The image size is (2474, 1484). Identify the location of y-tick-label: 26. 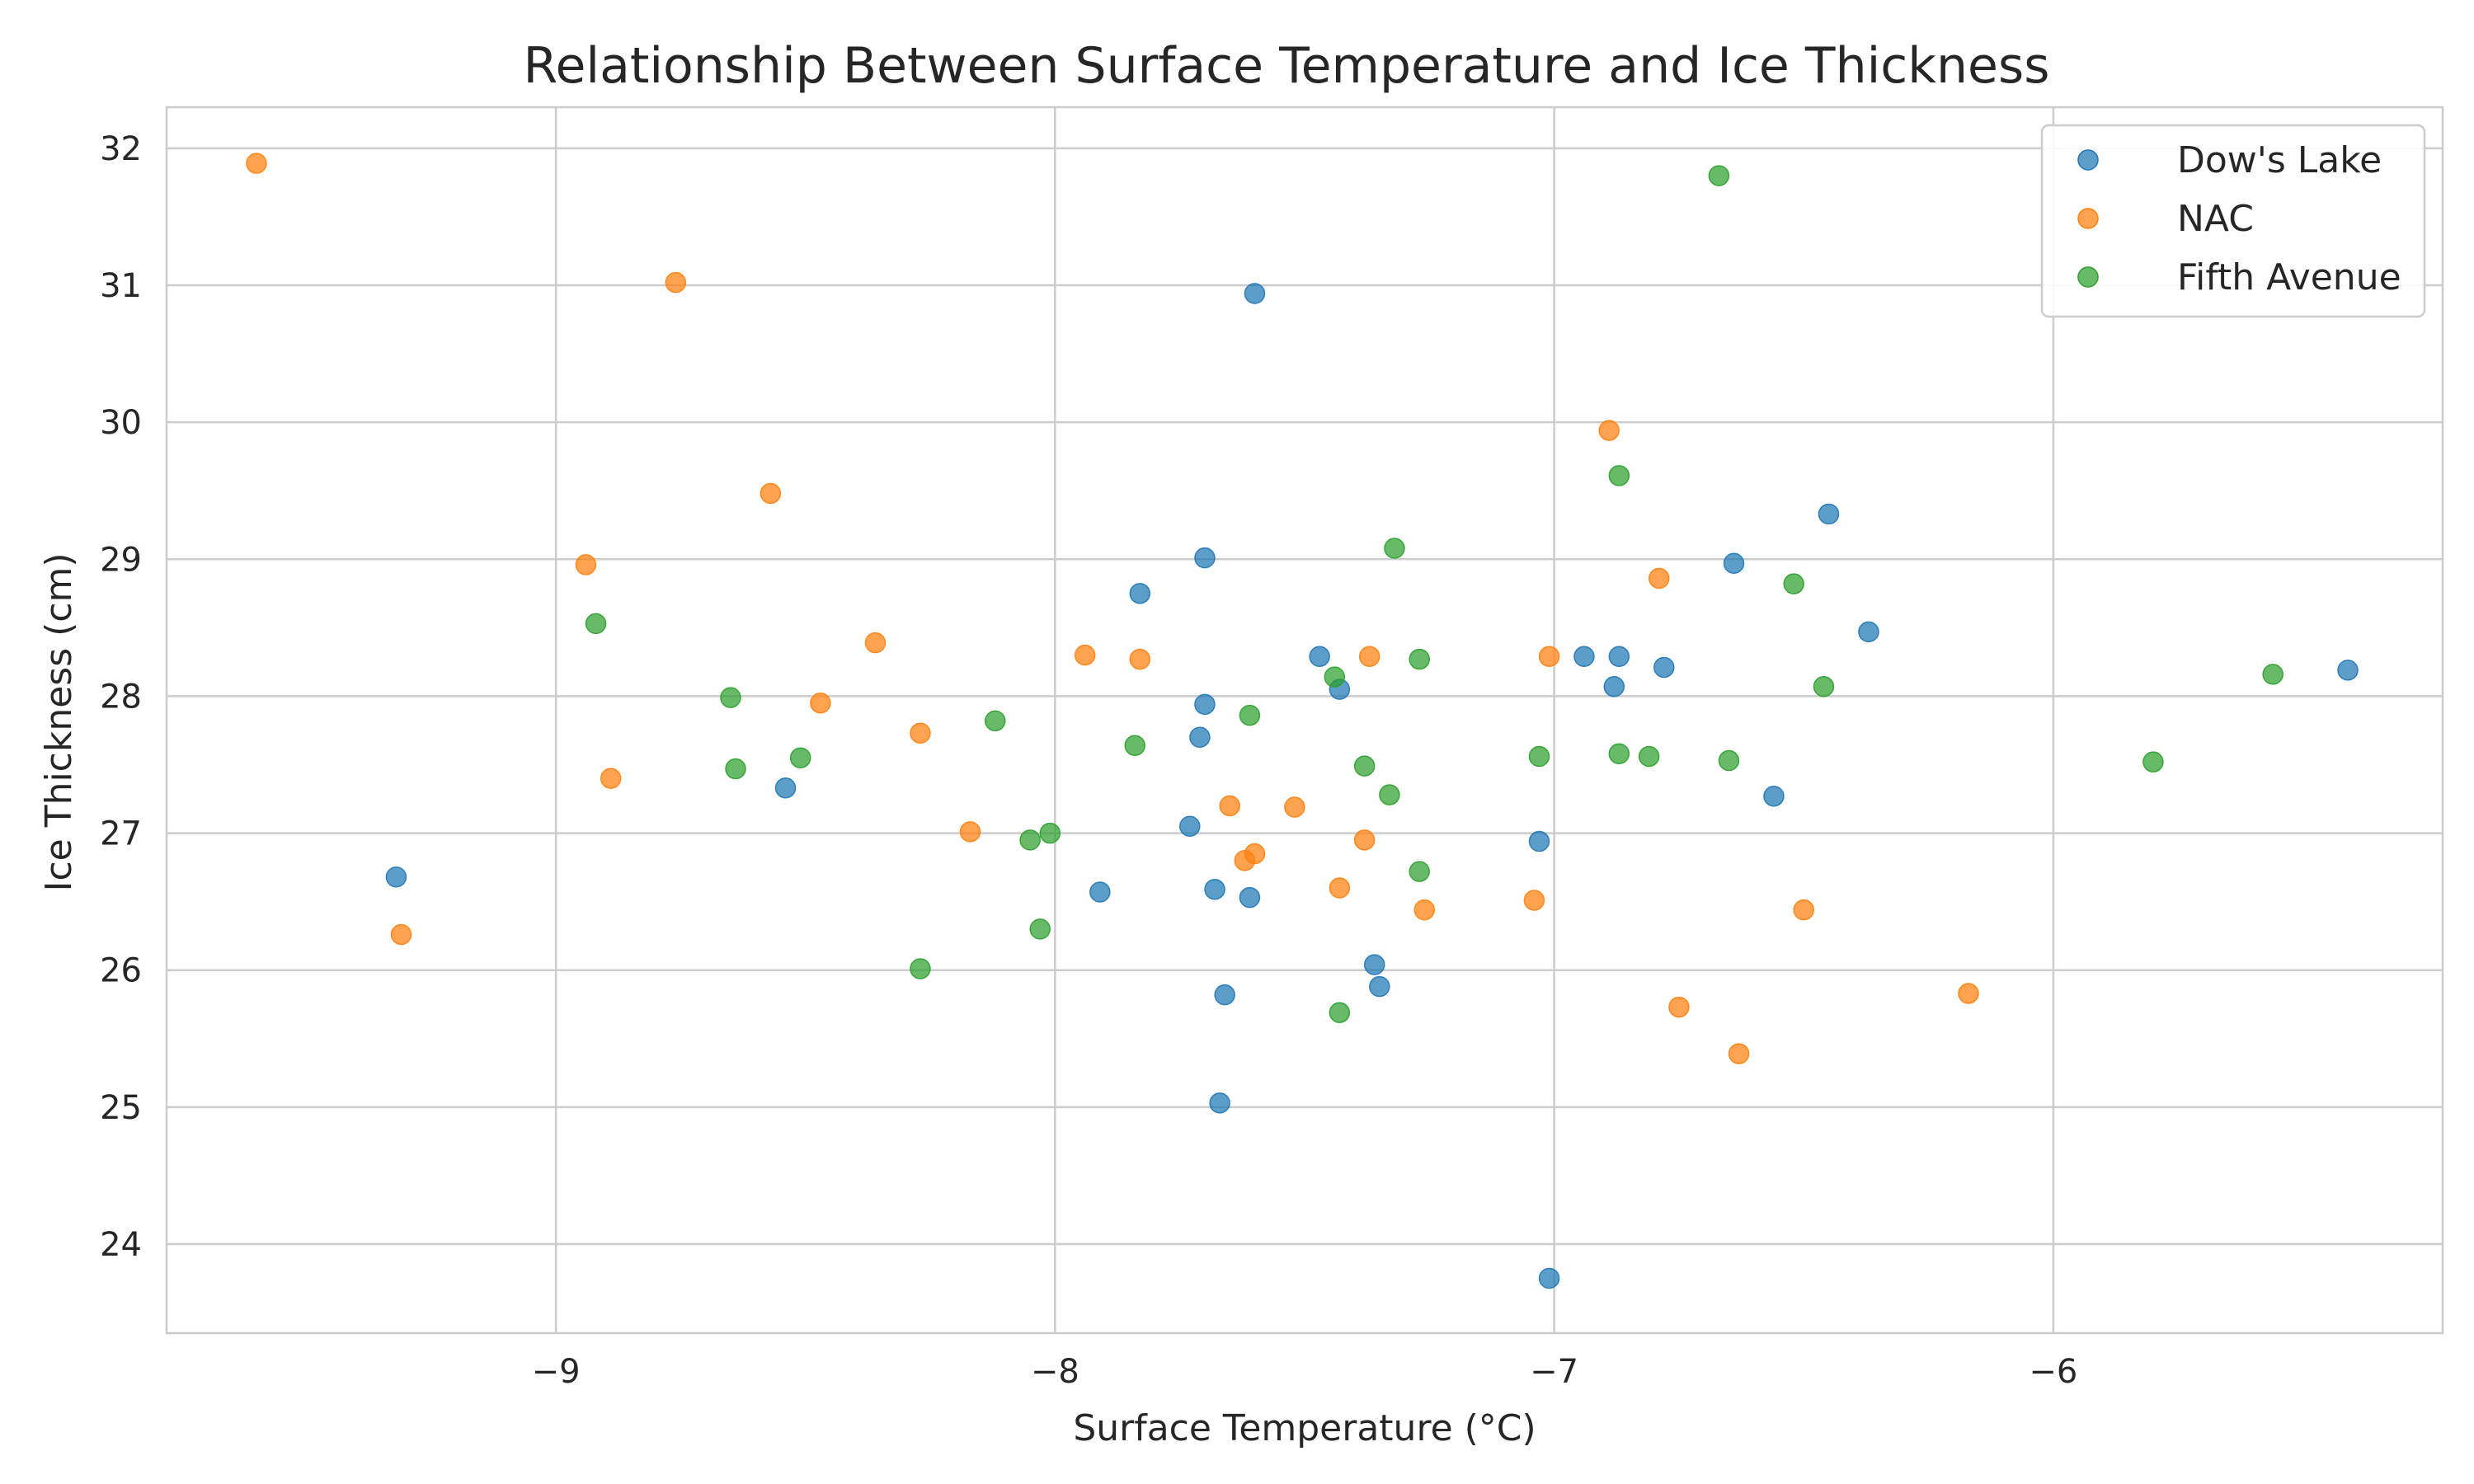
(121, 971).